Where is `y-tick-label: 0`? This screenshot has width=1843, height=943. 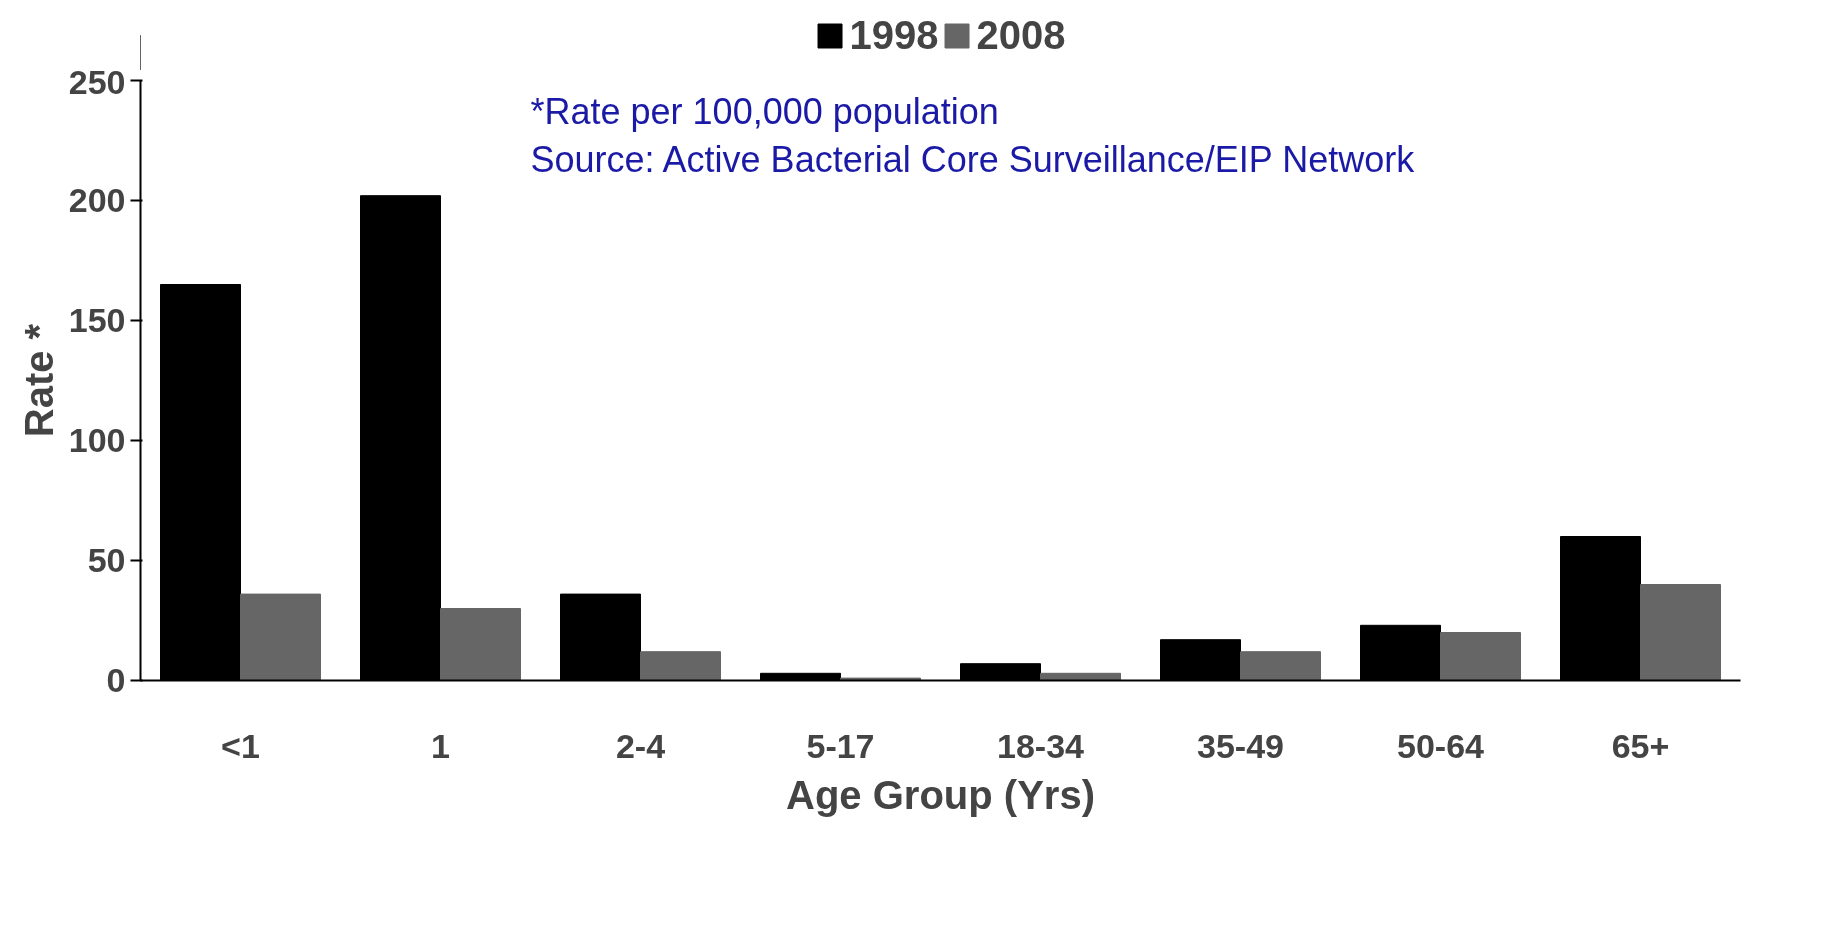 y-tick-label: 0 is located at coordinates (116, 680).